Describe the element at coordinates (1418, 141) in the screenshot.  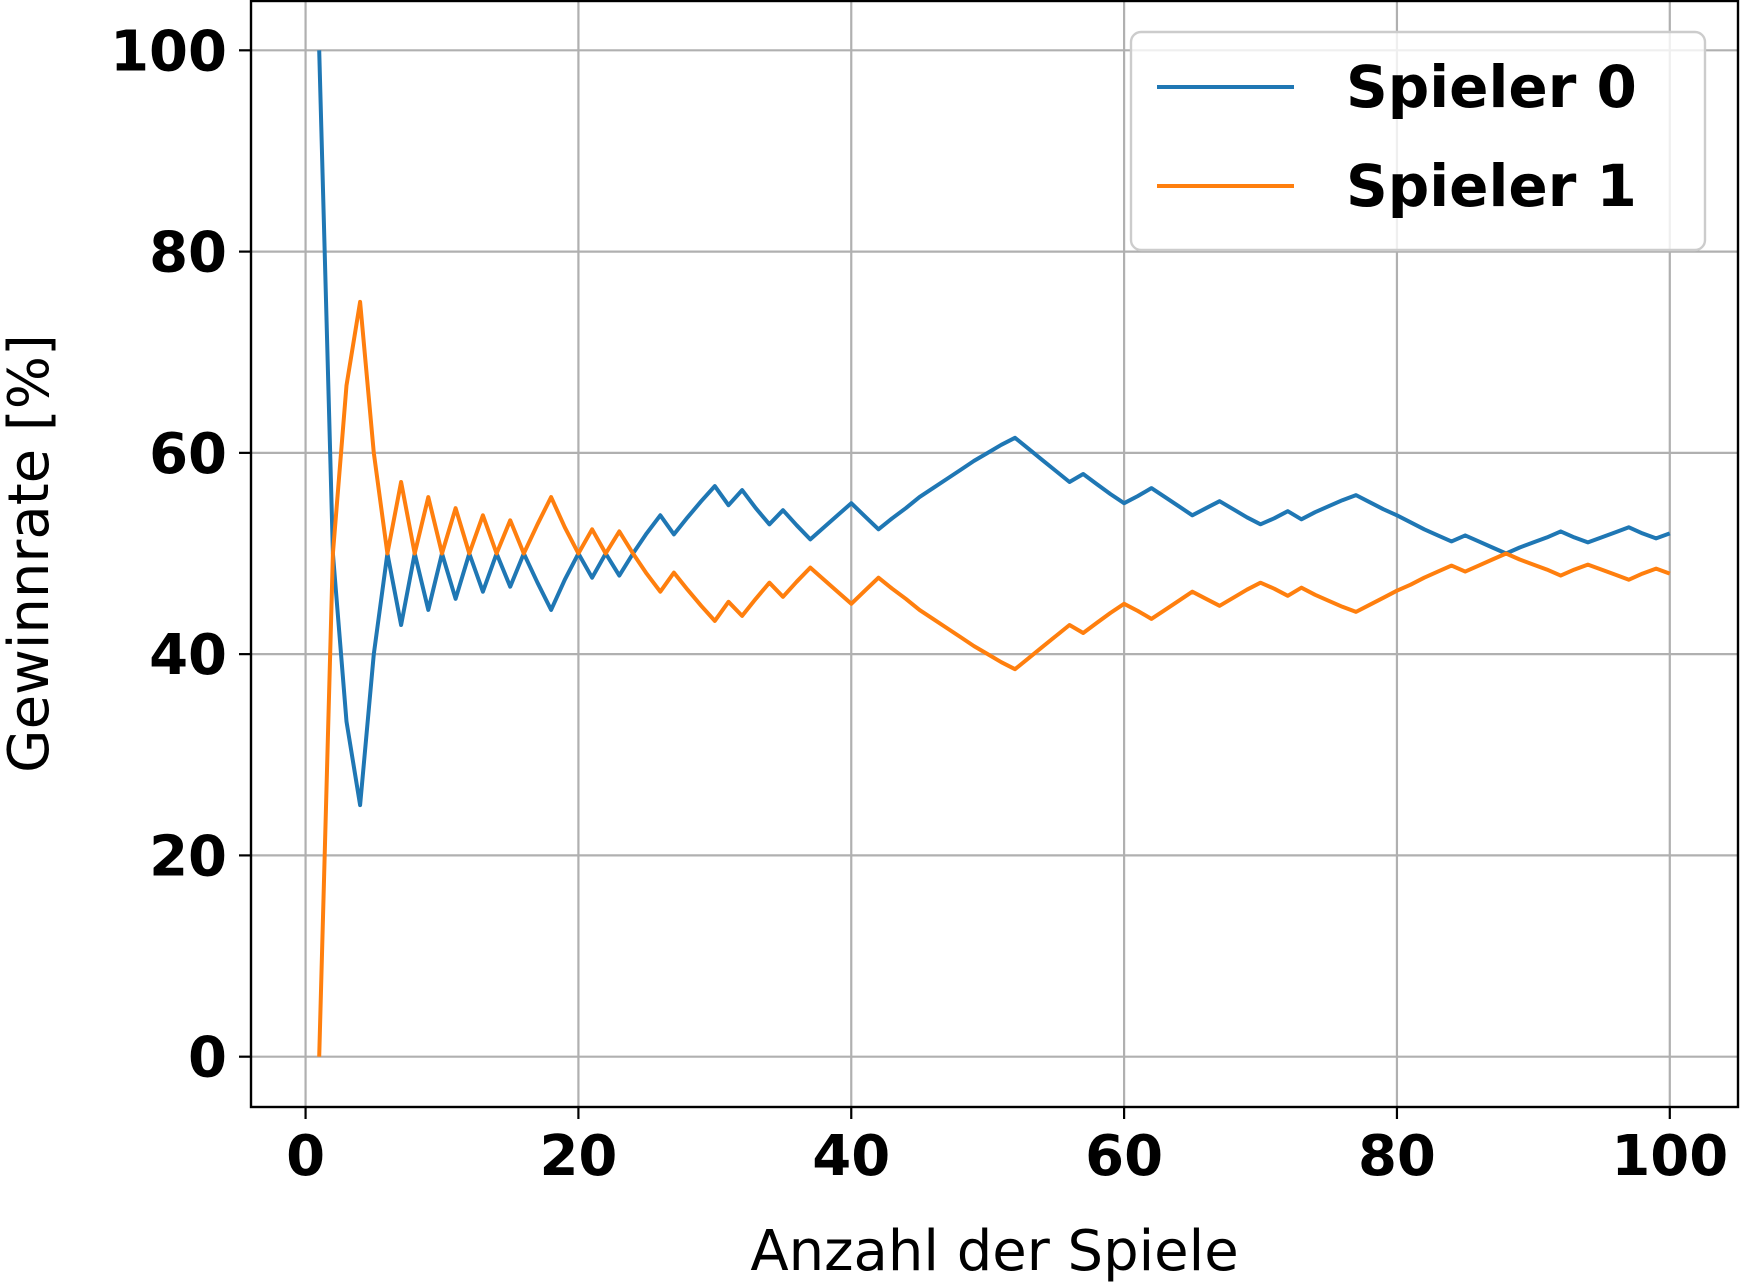
I see `legend: Spieler 0 Spieler 1` at that location.